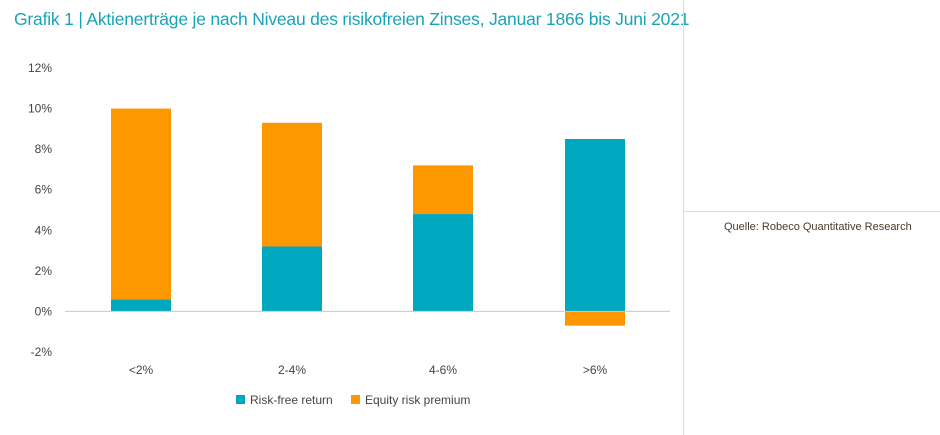  I want to click on y-axis: 12% 10% 8% 6% 4% 2% 0% -2%, so click(40, 210).